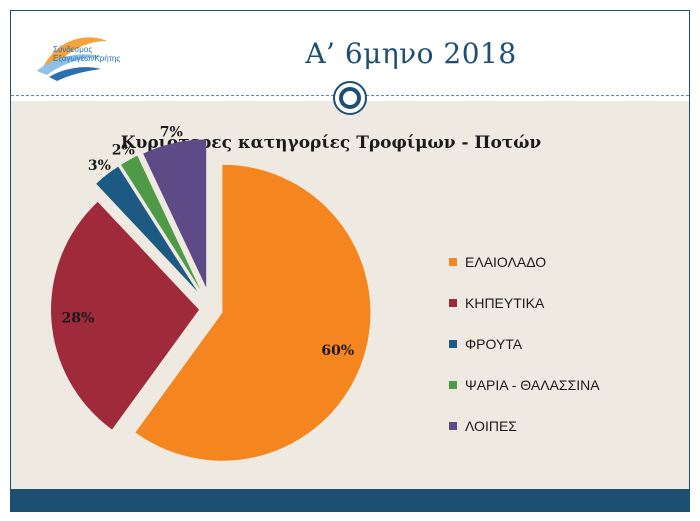 The width and height of the screenshot is (700, 521). Describe the element at coordinates (491, 425) in the screenshot. I see `legend-label: ΛΟΙΠΕΣ` at that location.